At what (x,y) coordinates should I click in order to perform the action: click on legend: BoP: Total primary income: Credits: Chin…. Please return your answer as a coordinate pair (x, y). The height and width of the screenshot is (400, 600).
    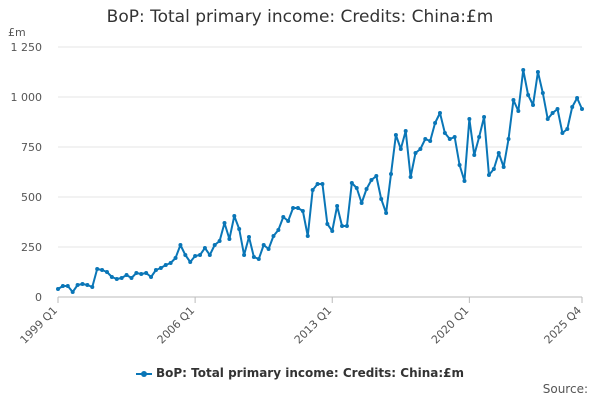
    Looking at the image, I should click on (300, 373).